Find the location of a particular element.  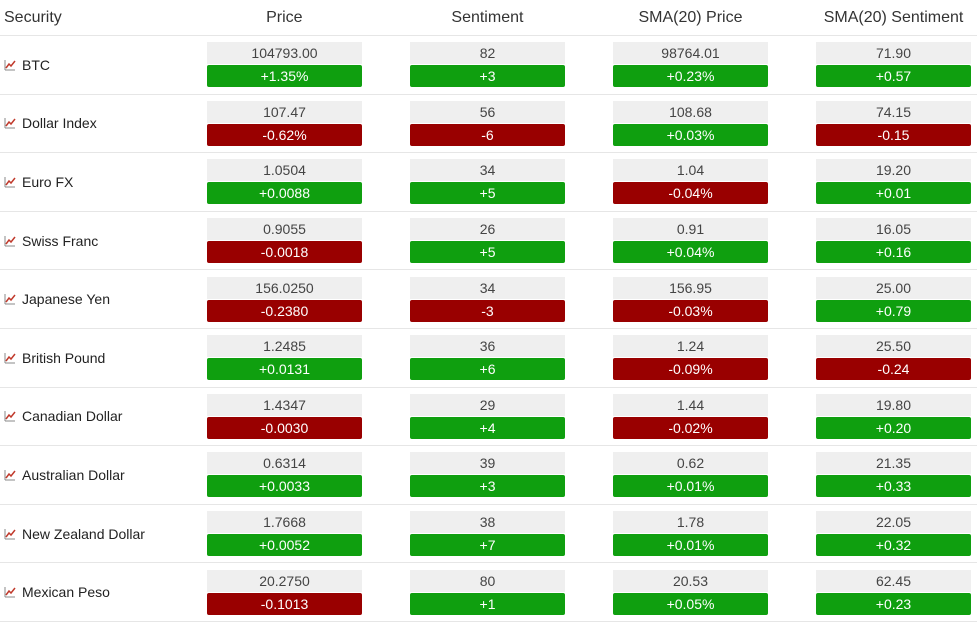

security-name: Japanese Yen is located at coordinates (66, 299).